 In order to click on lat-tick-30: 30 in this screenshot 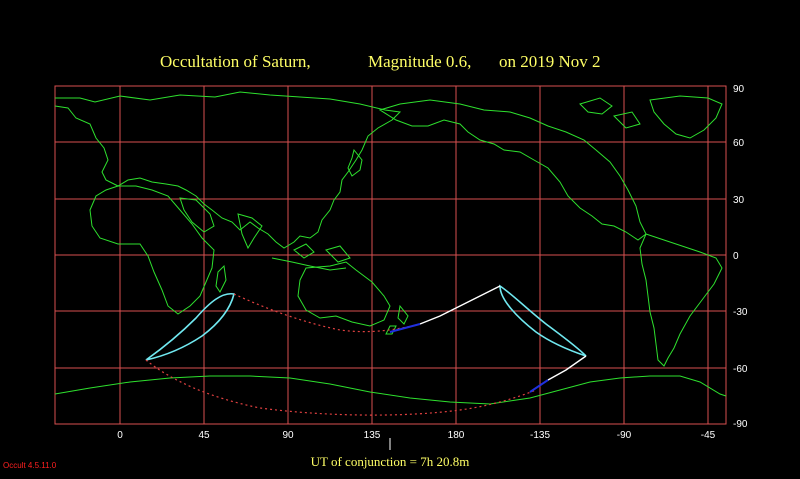, I will do `click(739, 200)`.